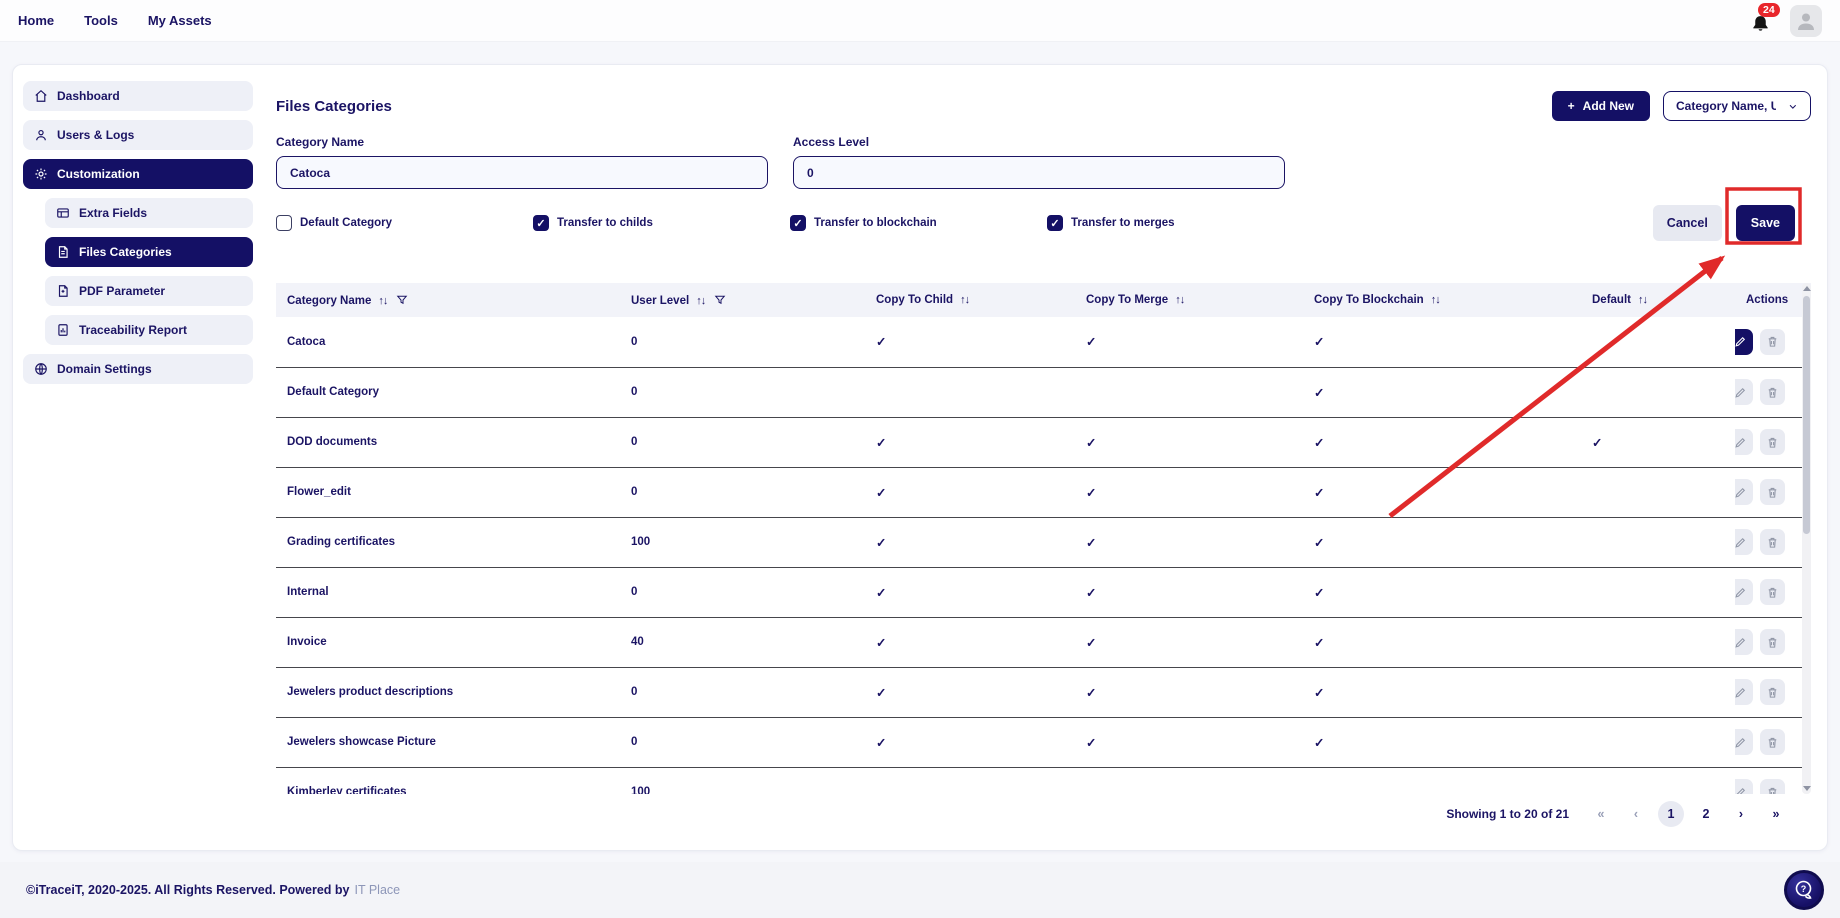 Image resolution: width=1840 pixels, height=918 pixels. I want to click on table-scrollbar, so click(1806, 538).